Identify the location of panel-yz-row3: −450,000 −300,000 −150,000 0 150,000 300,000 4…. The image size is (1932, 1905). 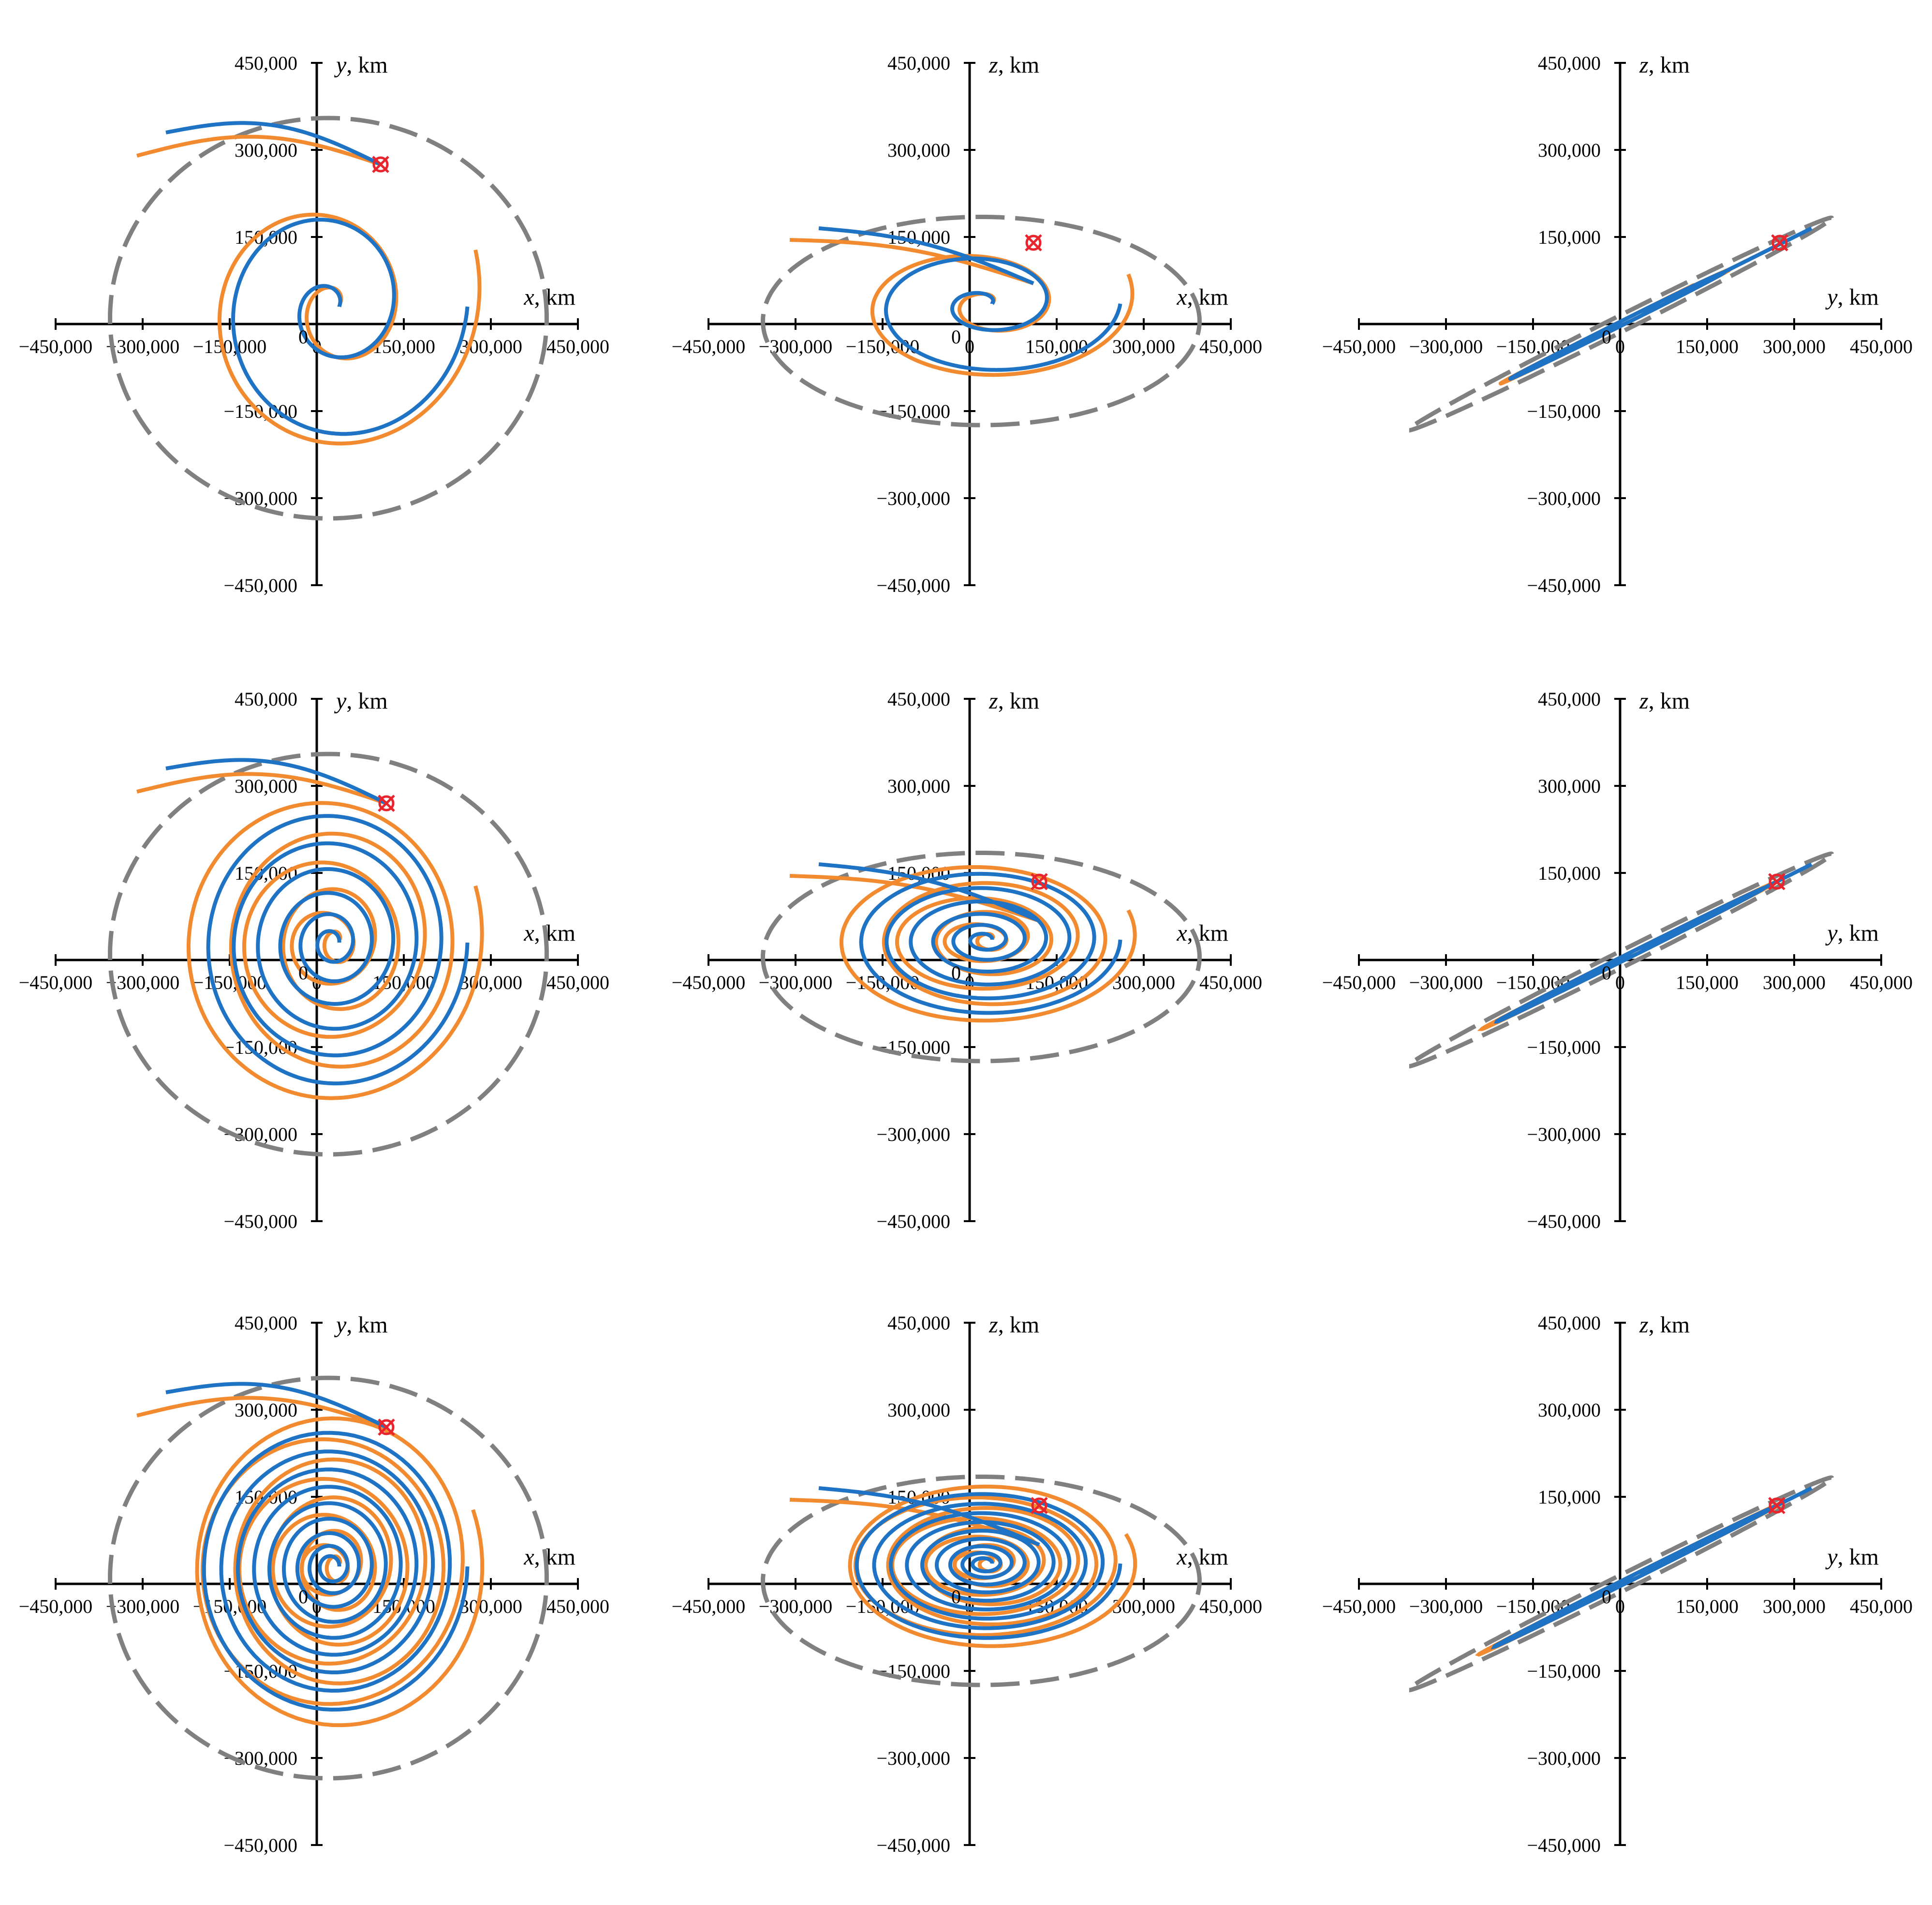
(1617, 1584).